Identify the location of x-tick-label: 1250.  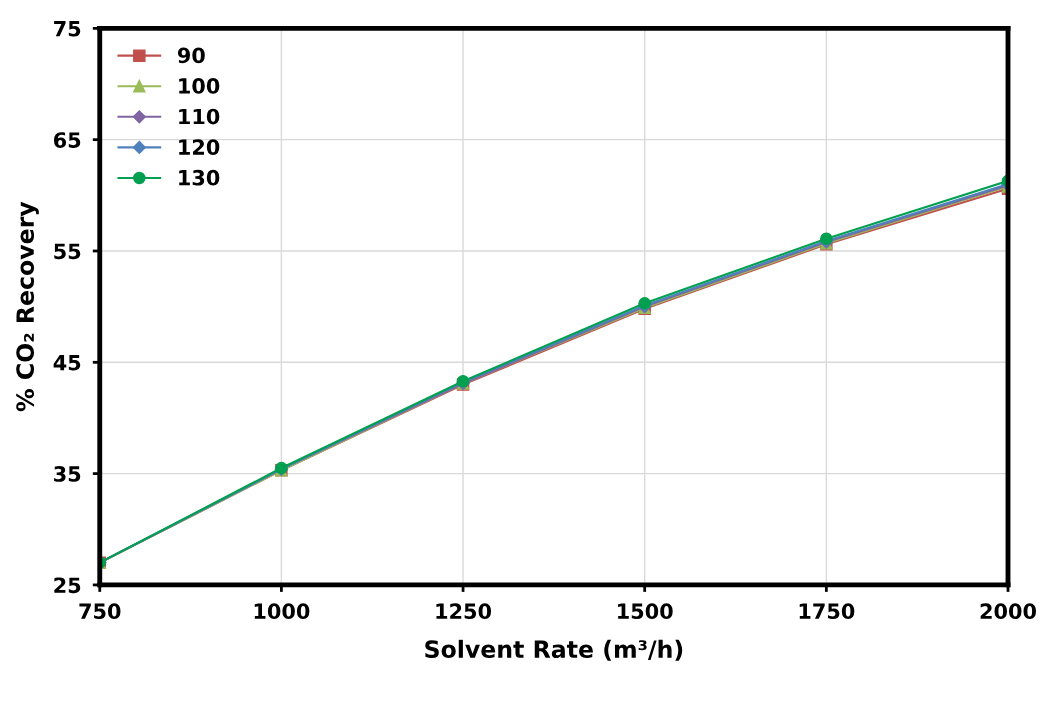
(464, 611).